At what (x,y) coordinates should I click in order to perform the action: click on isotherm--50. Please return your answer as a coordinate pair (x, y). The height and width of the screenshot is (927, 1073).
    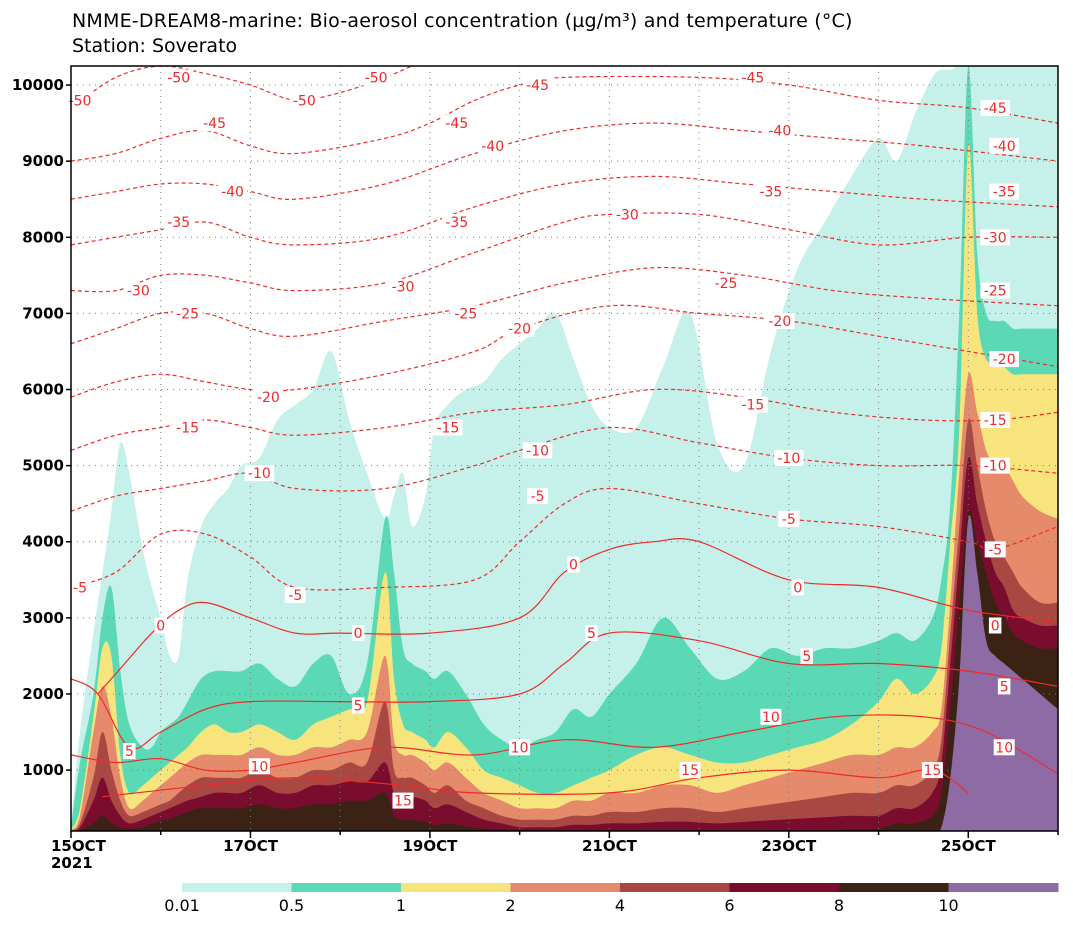
    Looking at the image, I should click on (242, 87).